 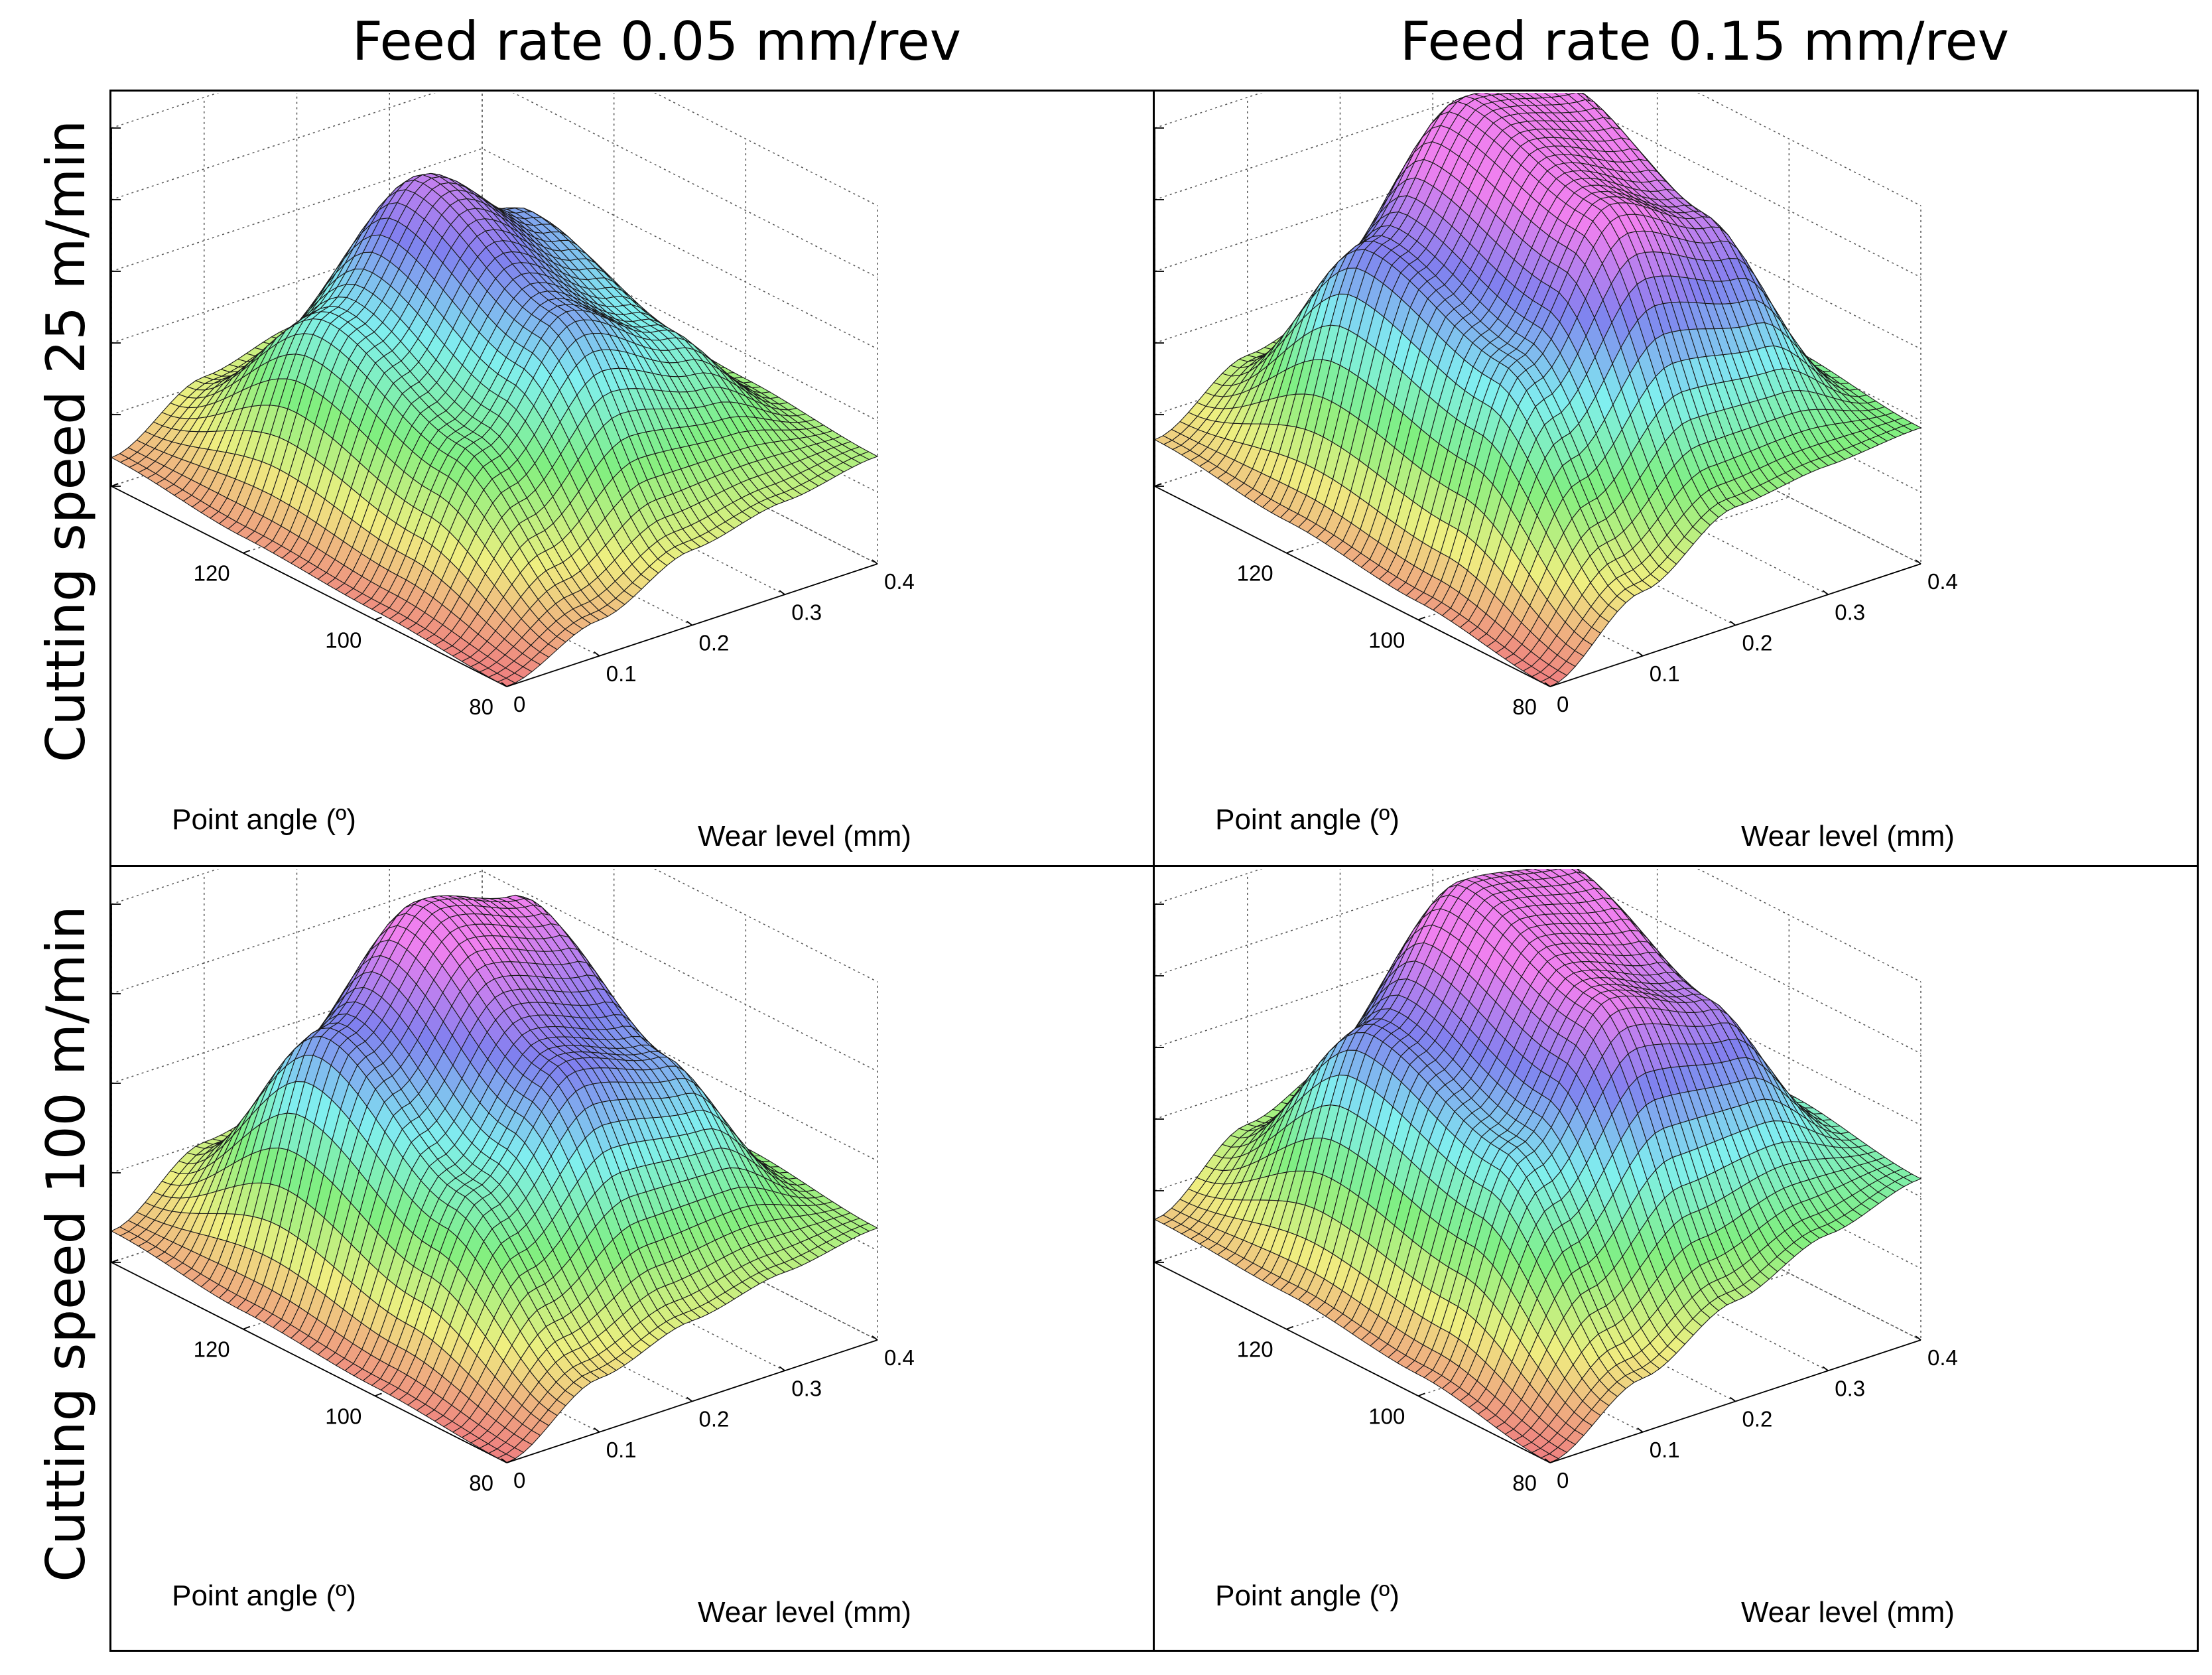 What do you see at coordinates (1154, 871) in the screenshot?
I see `panel-divider-vertical` at bounding box center [1154, 871].